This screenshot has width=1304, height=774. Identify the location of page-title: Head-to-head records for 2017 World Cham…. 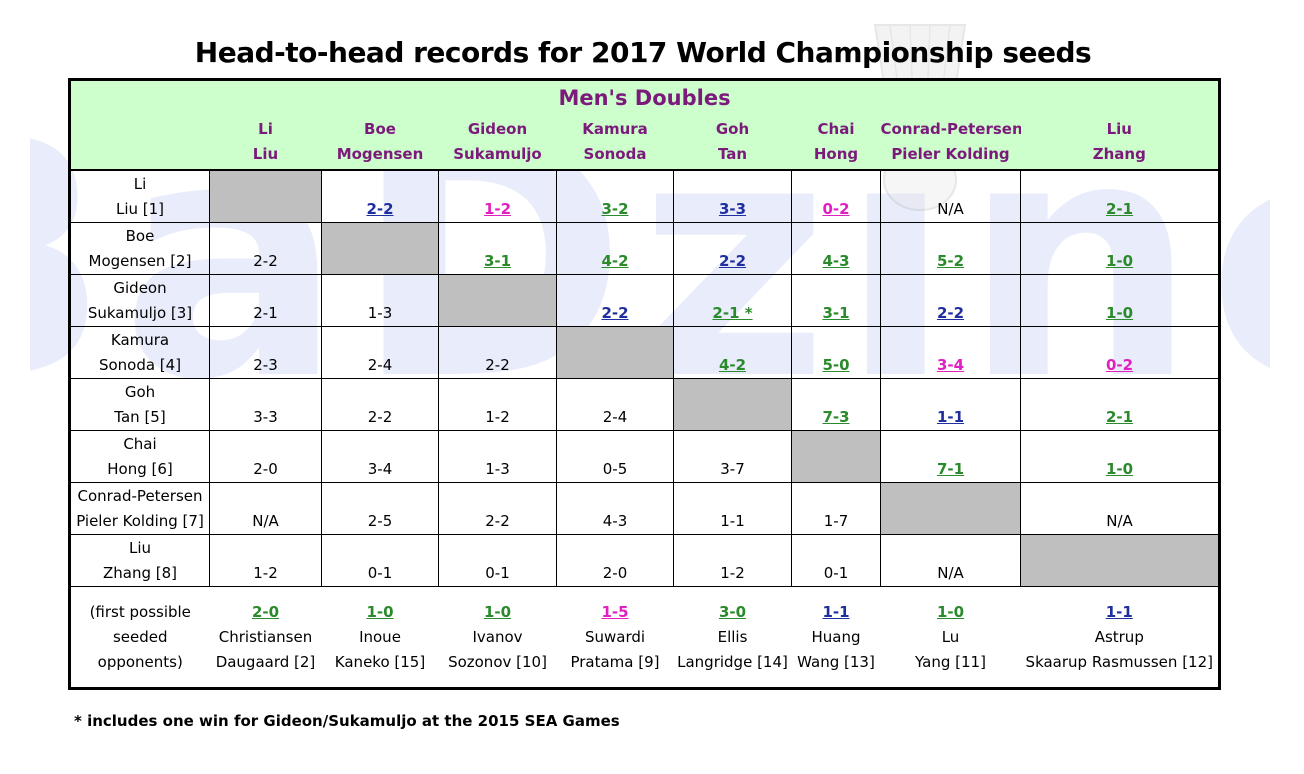
(643, 52).